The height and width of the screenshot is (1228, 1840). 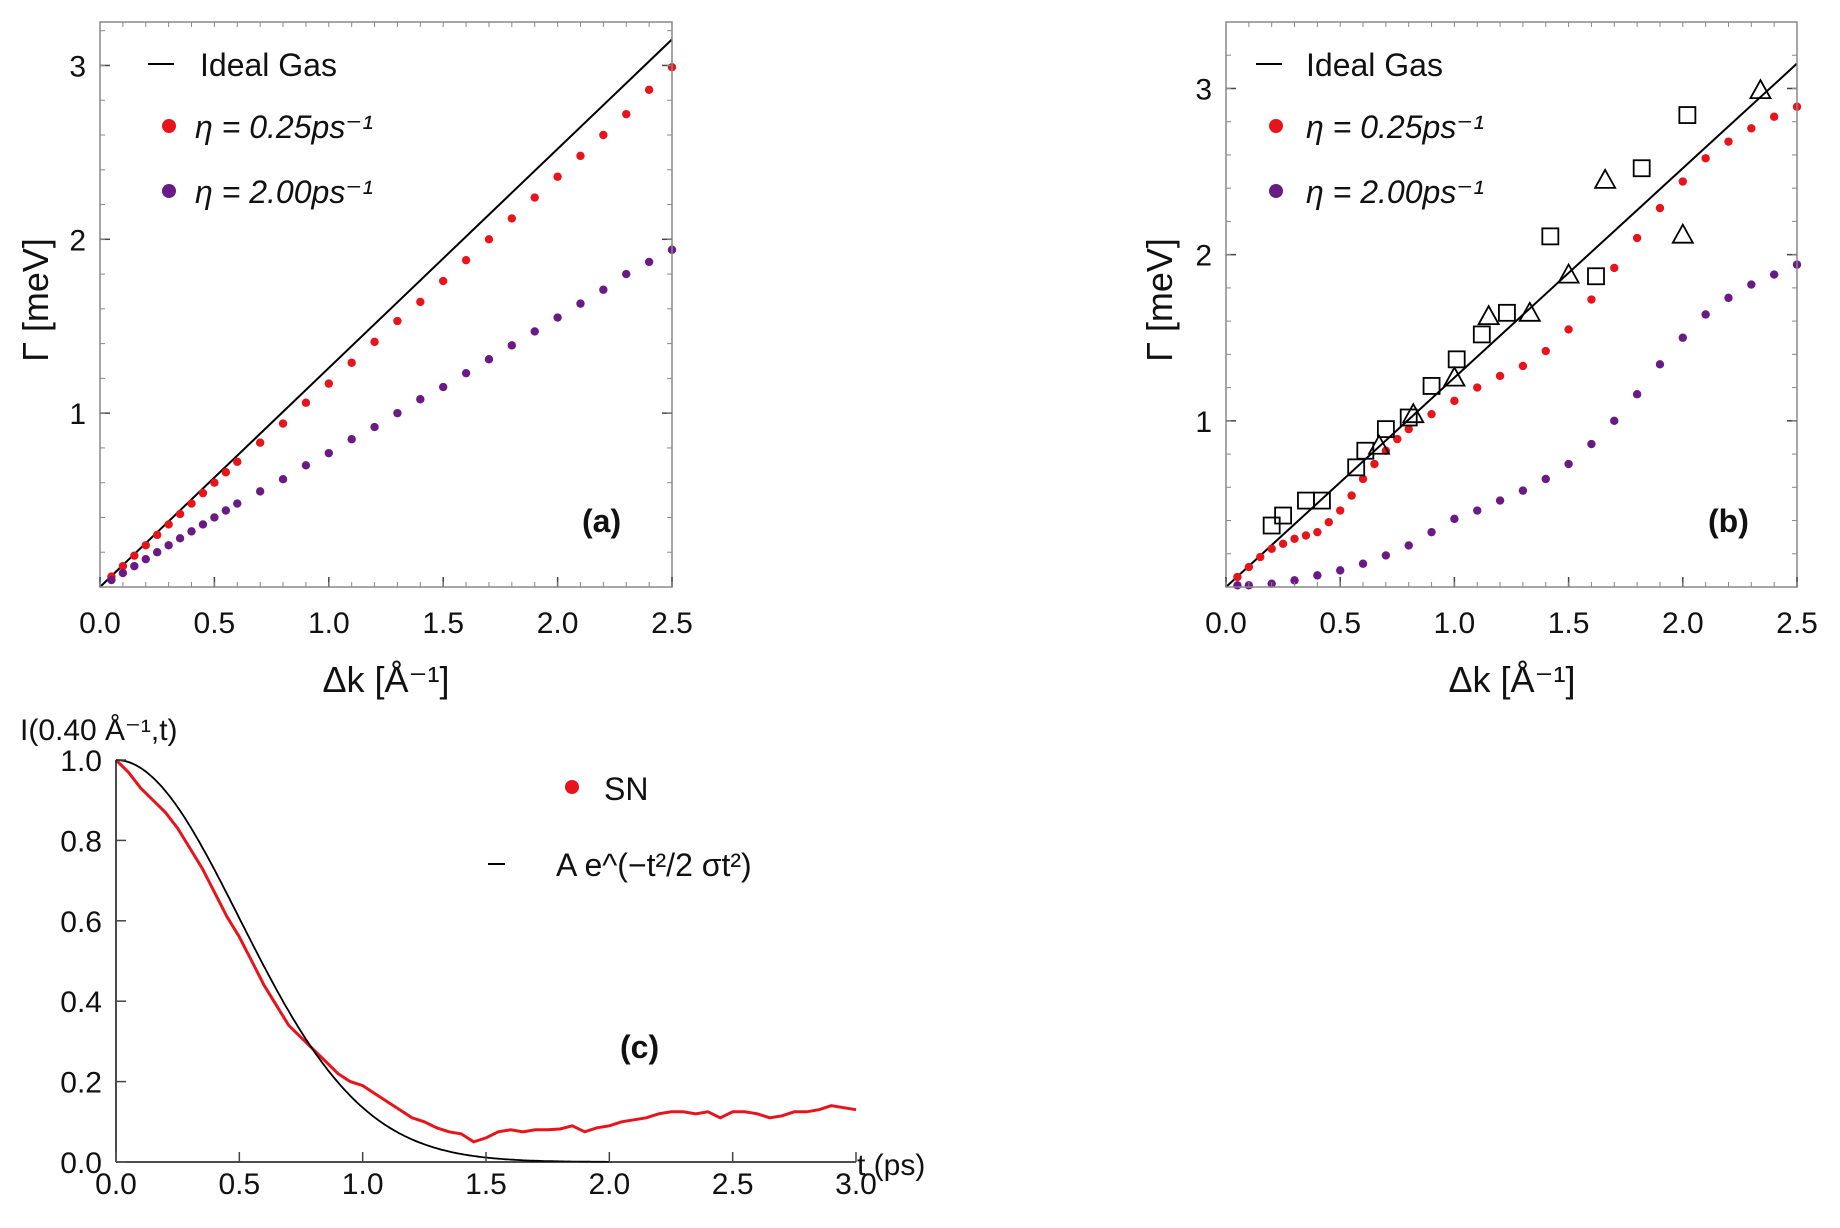 I want to click on x-tick-label: 1.0, so click(x=363, y=1184).